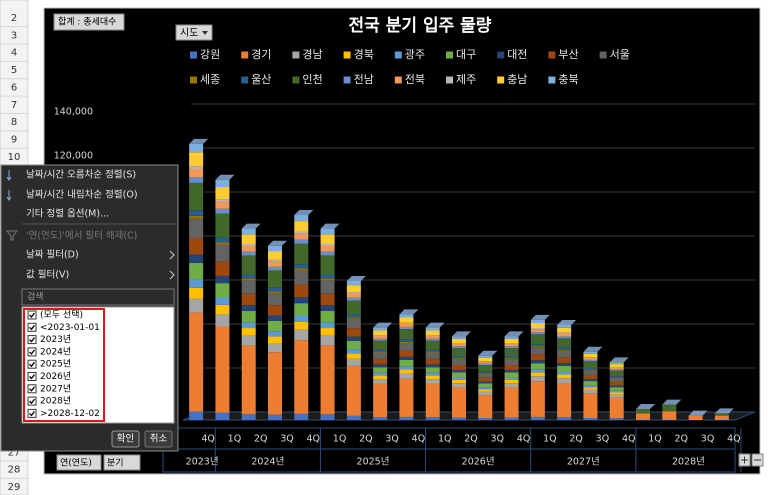 The height and width of the screenshot is (495, 768). Describe the element at coordinates (14, 18) in the screenshot. I see `row-number: 2` at that location.